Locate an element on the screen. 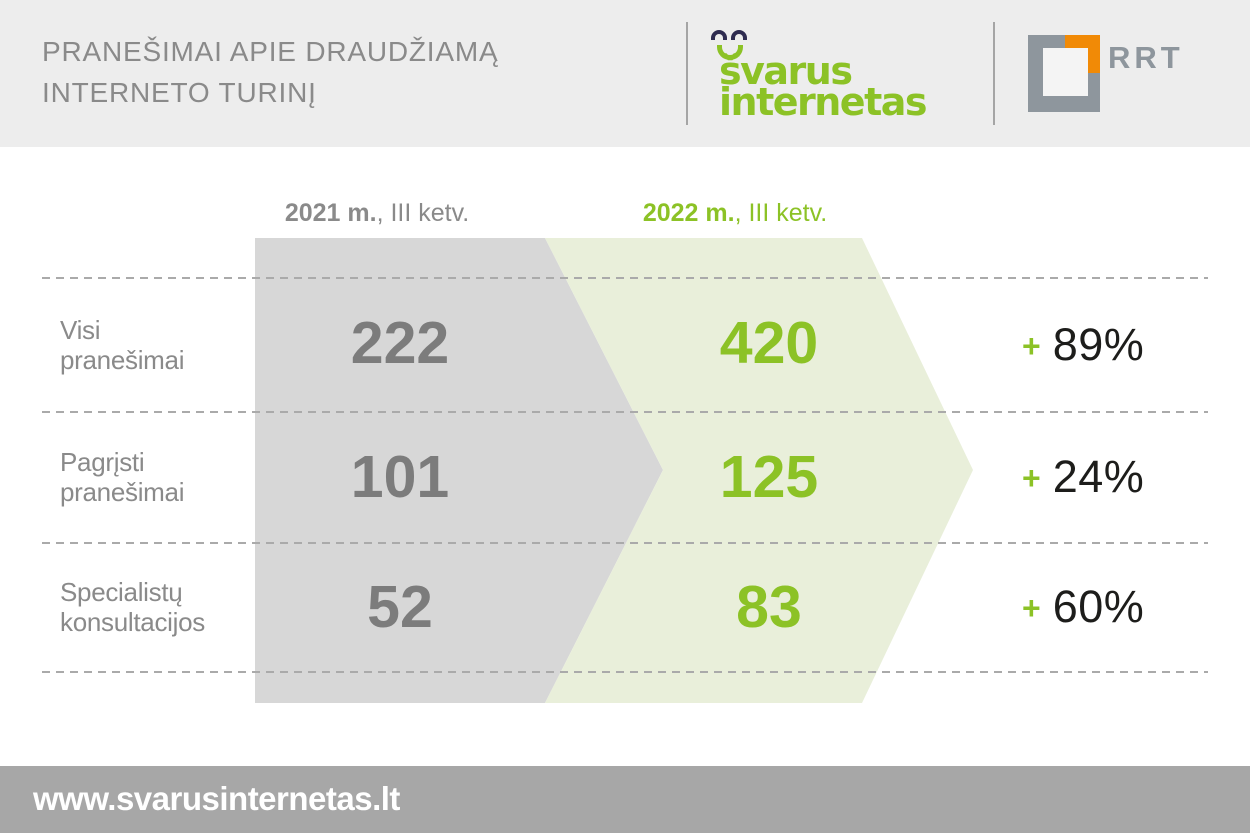  row-label-visi-pranesimai: Visi pranešimai is located at coordinates (157, 345).